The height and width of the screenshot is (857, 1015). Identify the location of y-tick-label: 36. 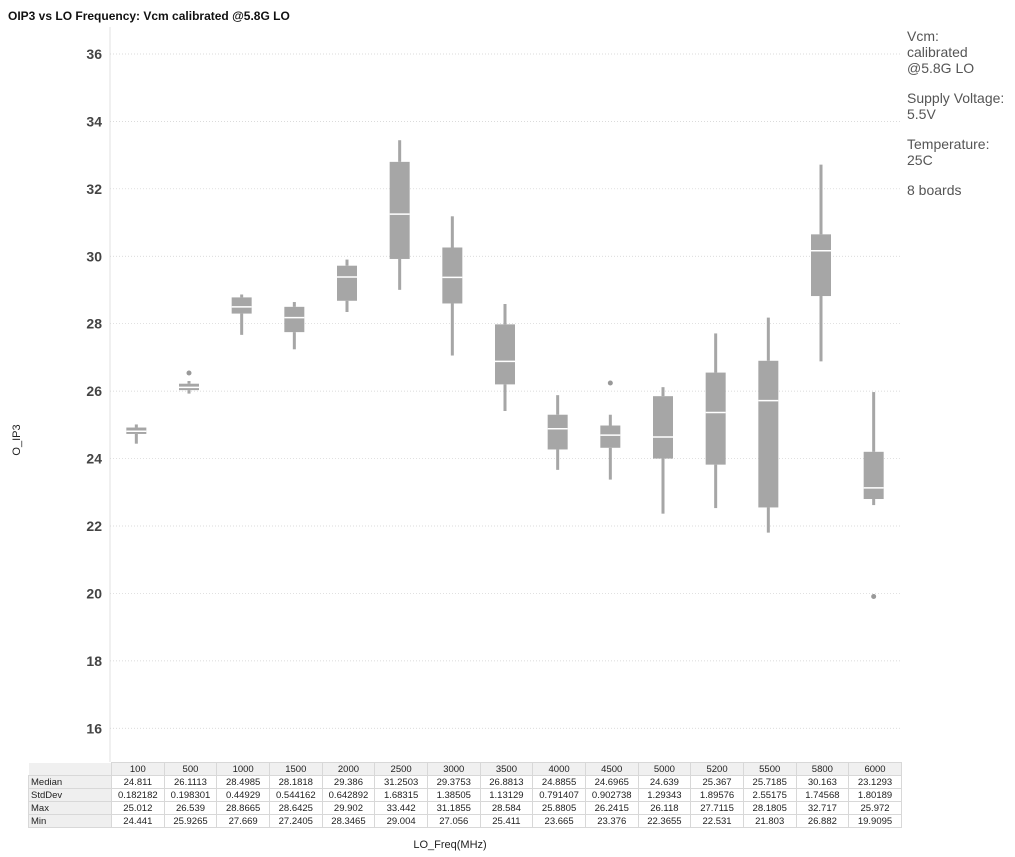
(94, 54).